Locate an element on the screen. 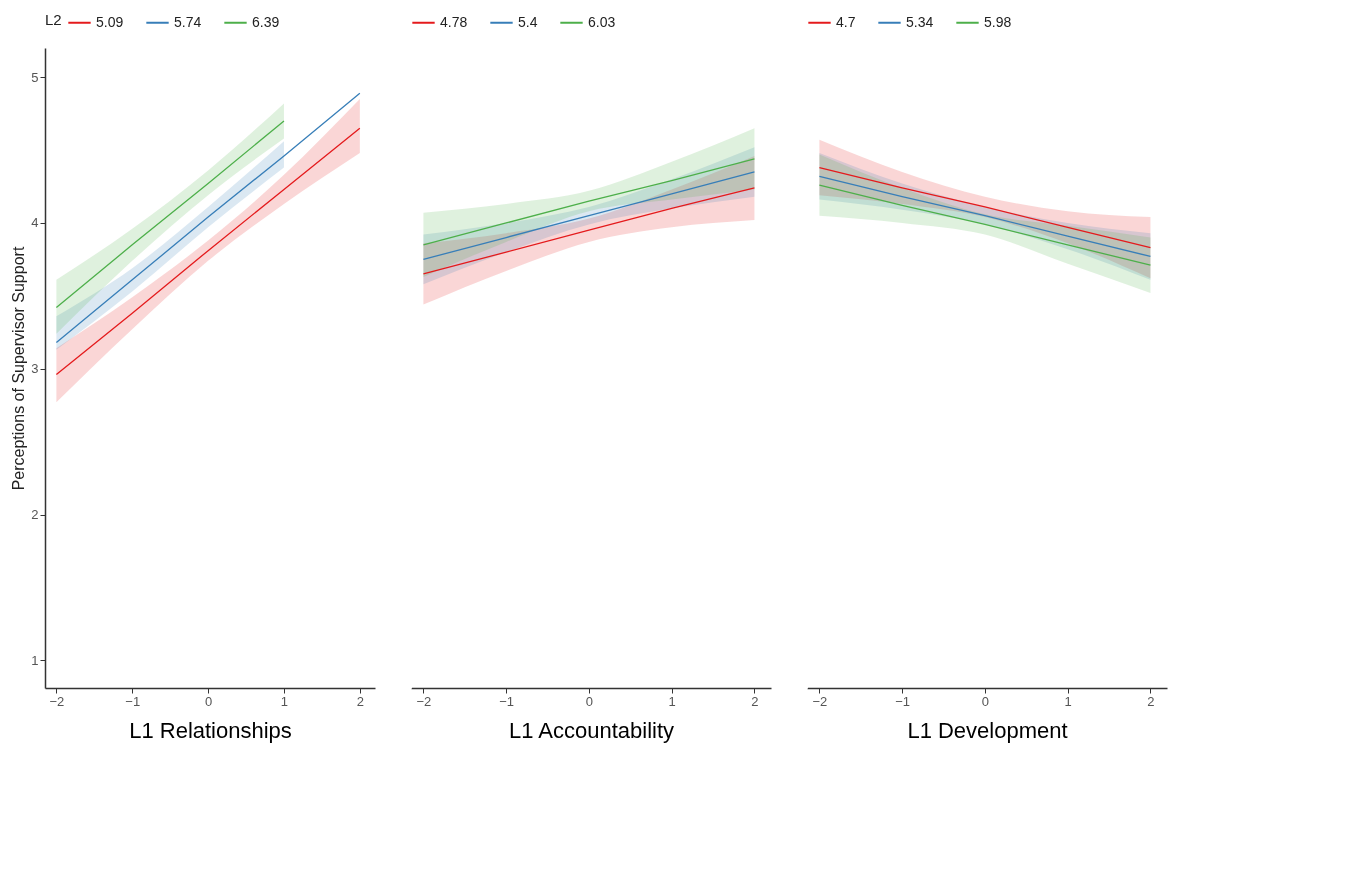 Image resolution: width=1360 pixels, height=871 pixels. y-tick-label: 1 is located at coordinates (35, 660).